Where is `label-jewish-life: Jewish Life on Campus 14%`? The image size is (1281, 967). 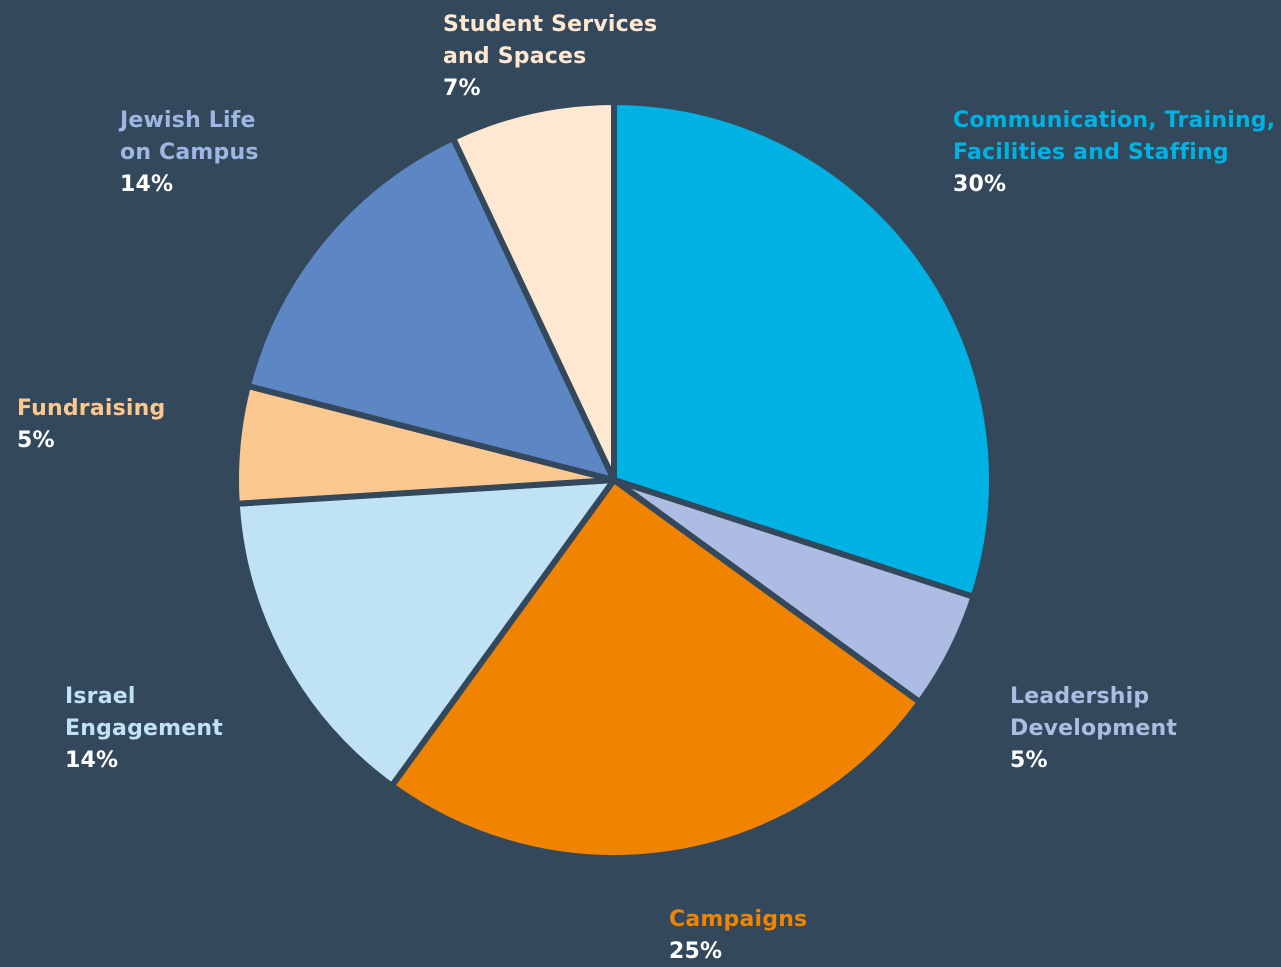
label-jewish-life: Jewish Life on Campus 14% is located at coordinates (189, 153).